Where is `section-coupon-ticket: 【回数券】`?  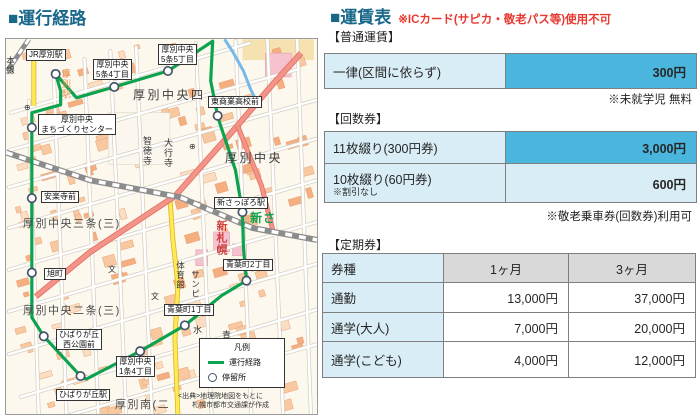
section-coupon-ticket: 【回数券】 is located at coordinates (358, 119).